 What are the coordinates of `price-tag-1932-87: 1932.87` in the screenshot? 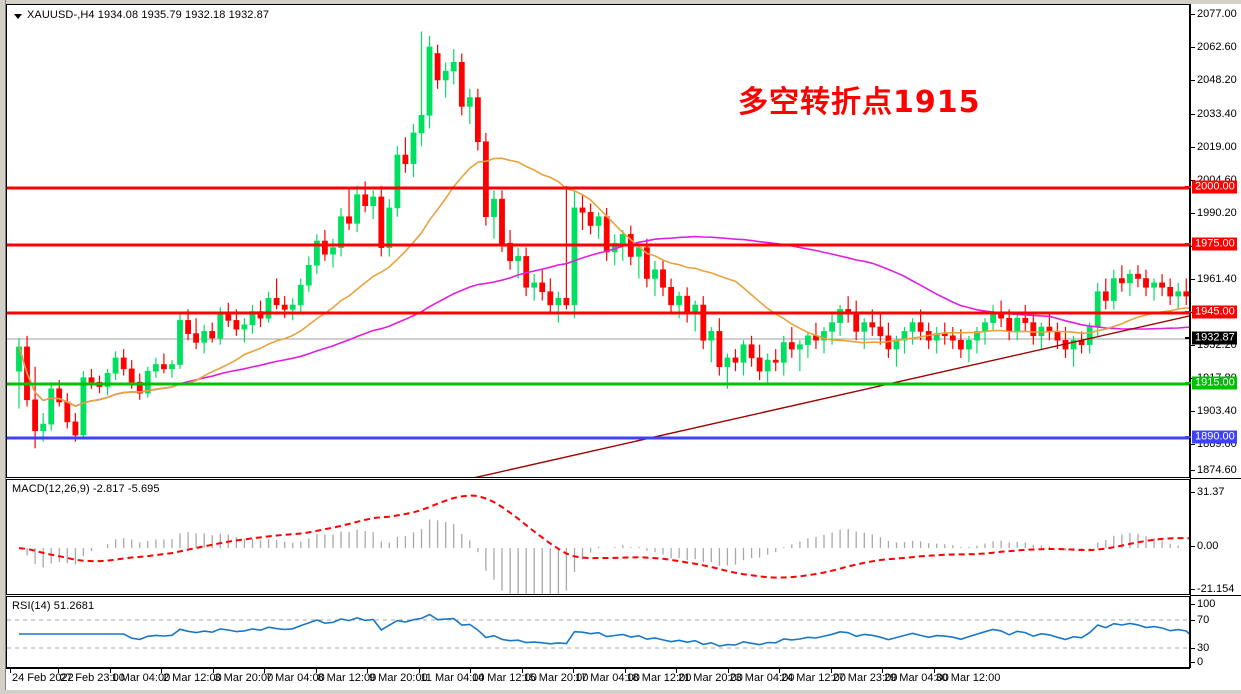 It's located at (1214, 338).